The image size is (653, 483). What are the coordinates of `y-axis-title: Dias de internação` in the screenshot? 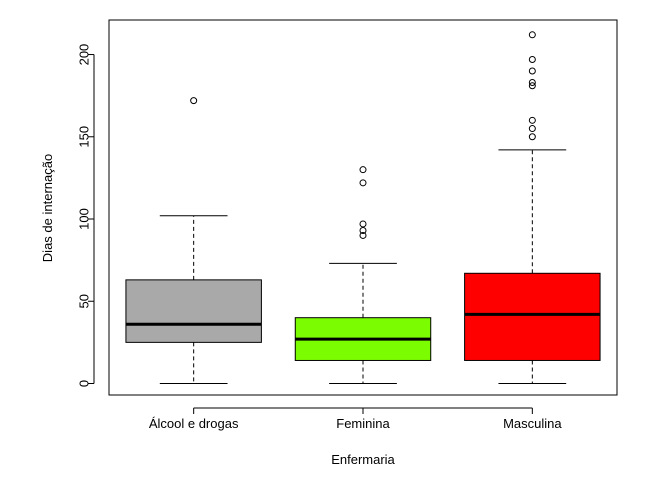 It's located at (47, 208).